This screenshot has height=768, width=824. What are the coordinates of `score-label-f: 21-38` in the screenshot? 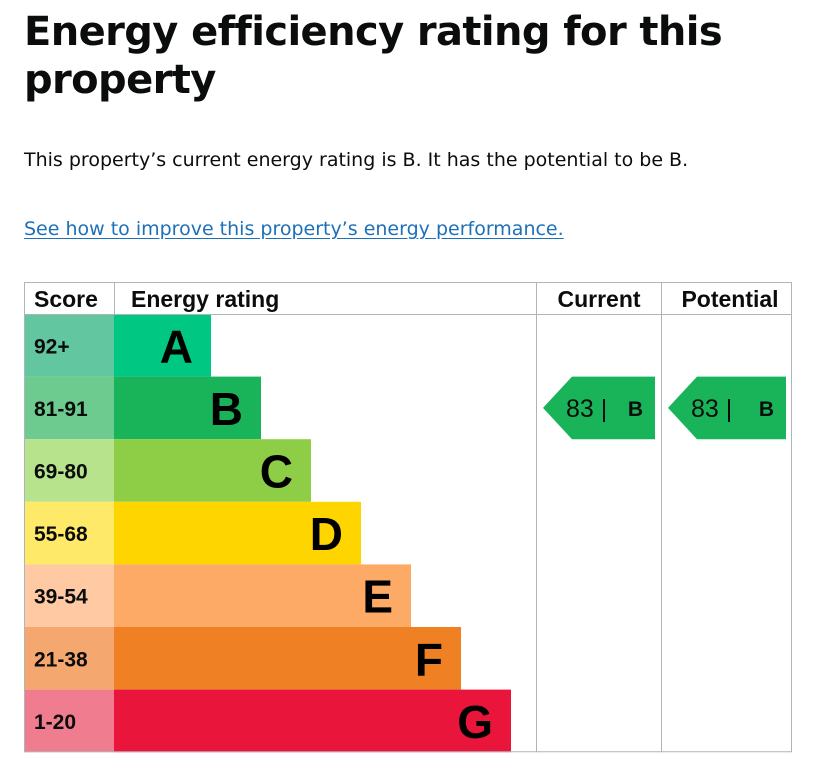 It's located at (61, 659).